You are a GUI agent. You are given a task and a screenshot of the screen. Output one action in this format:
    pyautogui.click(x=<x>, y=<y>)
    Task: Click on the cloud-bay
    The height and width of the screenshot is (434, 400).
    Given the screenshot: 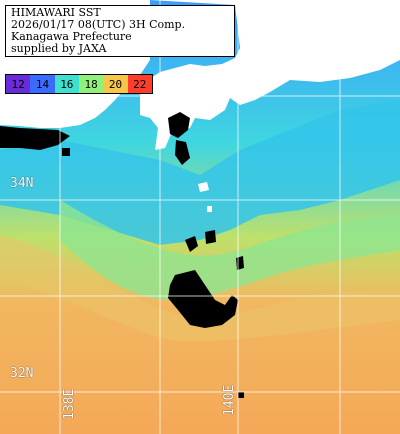 What is the action you would take?
    pyautogui.click(x=179, y=125)
    